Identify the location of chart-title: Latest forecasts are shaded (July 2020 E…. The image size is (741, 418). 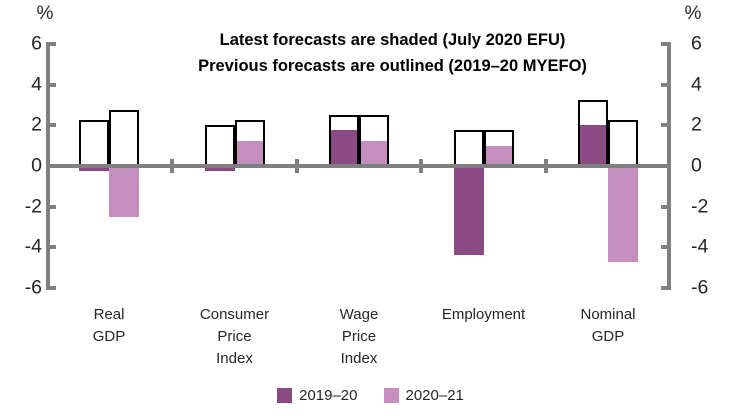
(392, 53).